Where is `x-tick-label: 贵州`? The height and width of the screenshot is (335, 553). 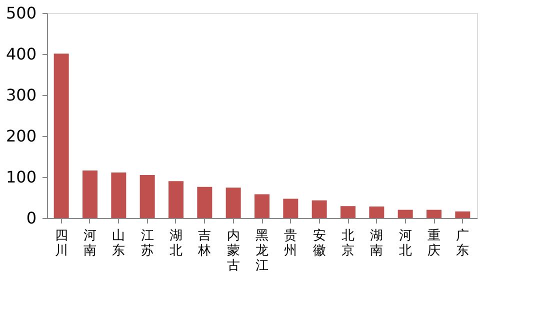
x-tick-label: 贵州 is located at coordinates (291, 243).